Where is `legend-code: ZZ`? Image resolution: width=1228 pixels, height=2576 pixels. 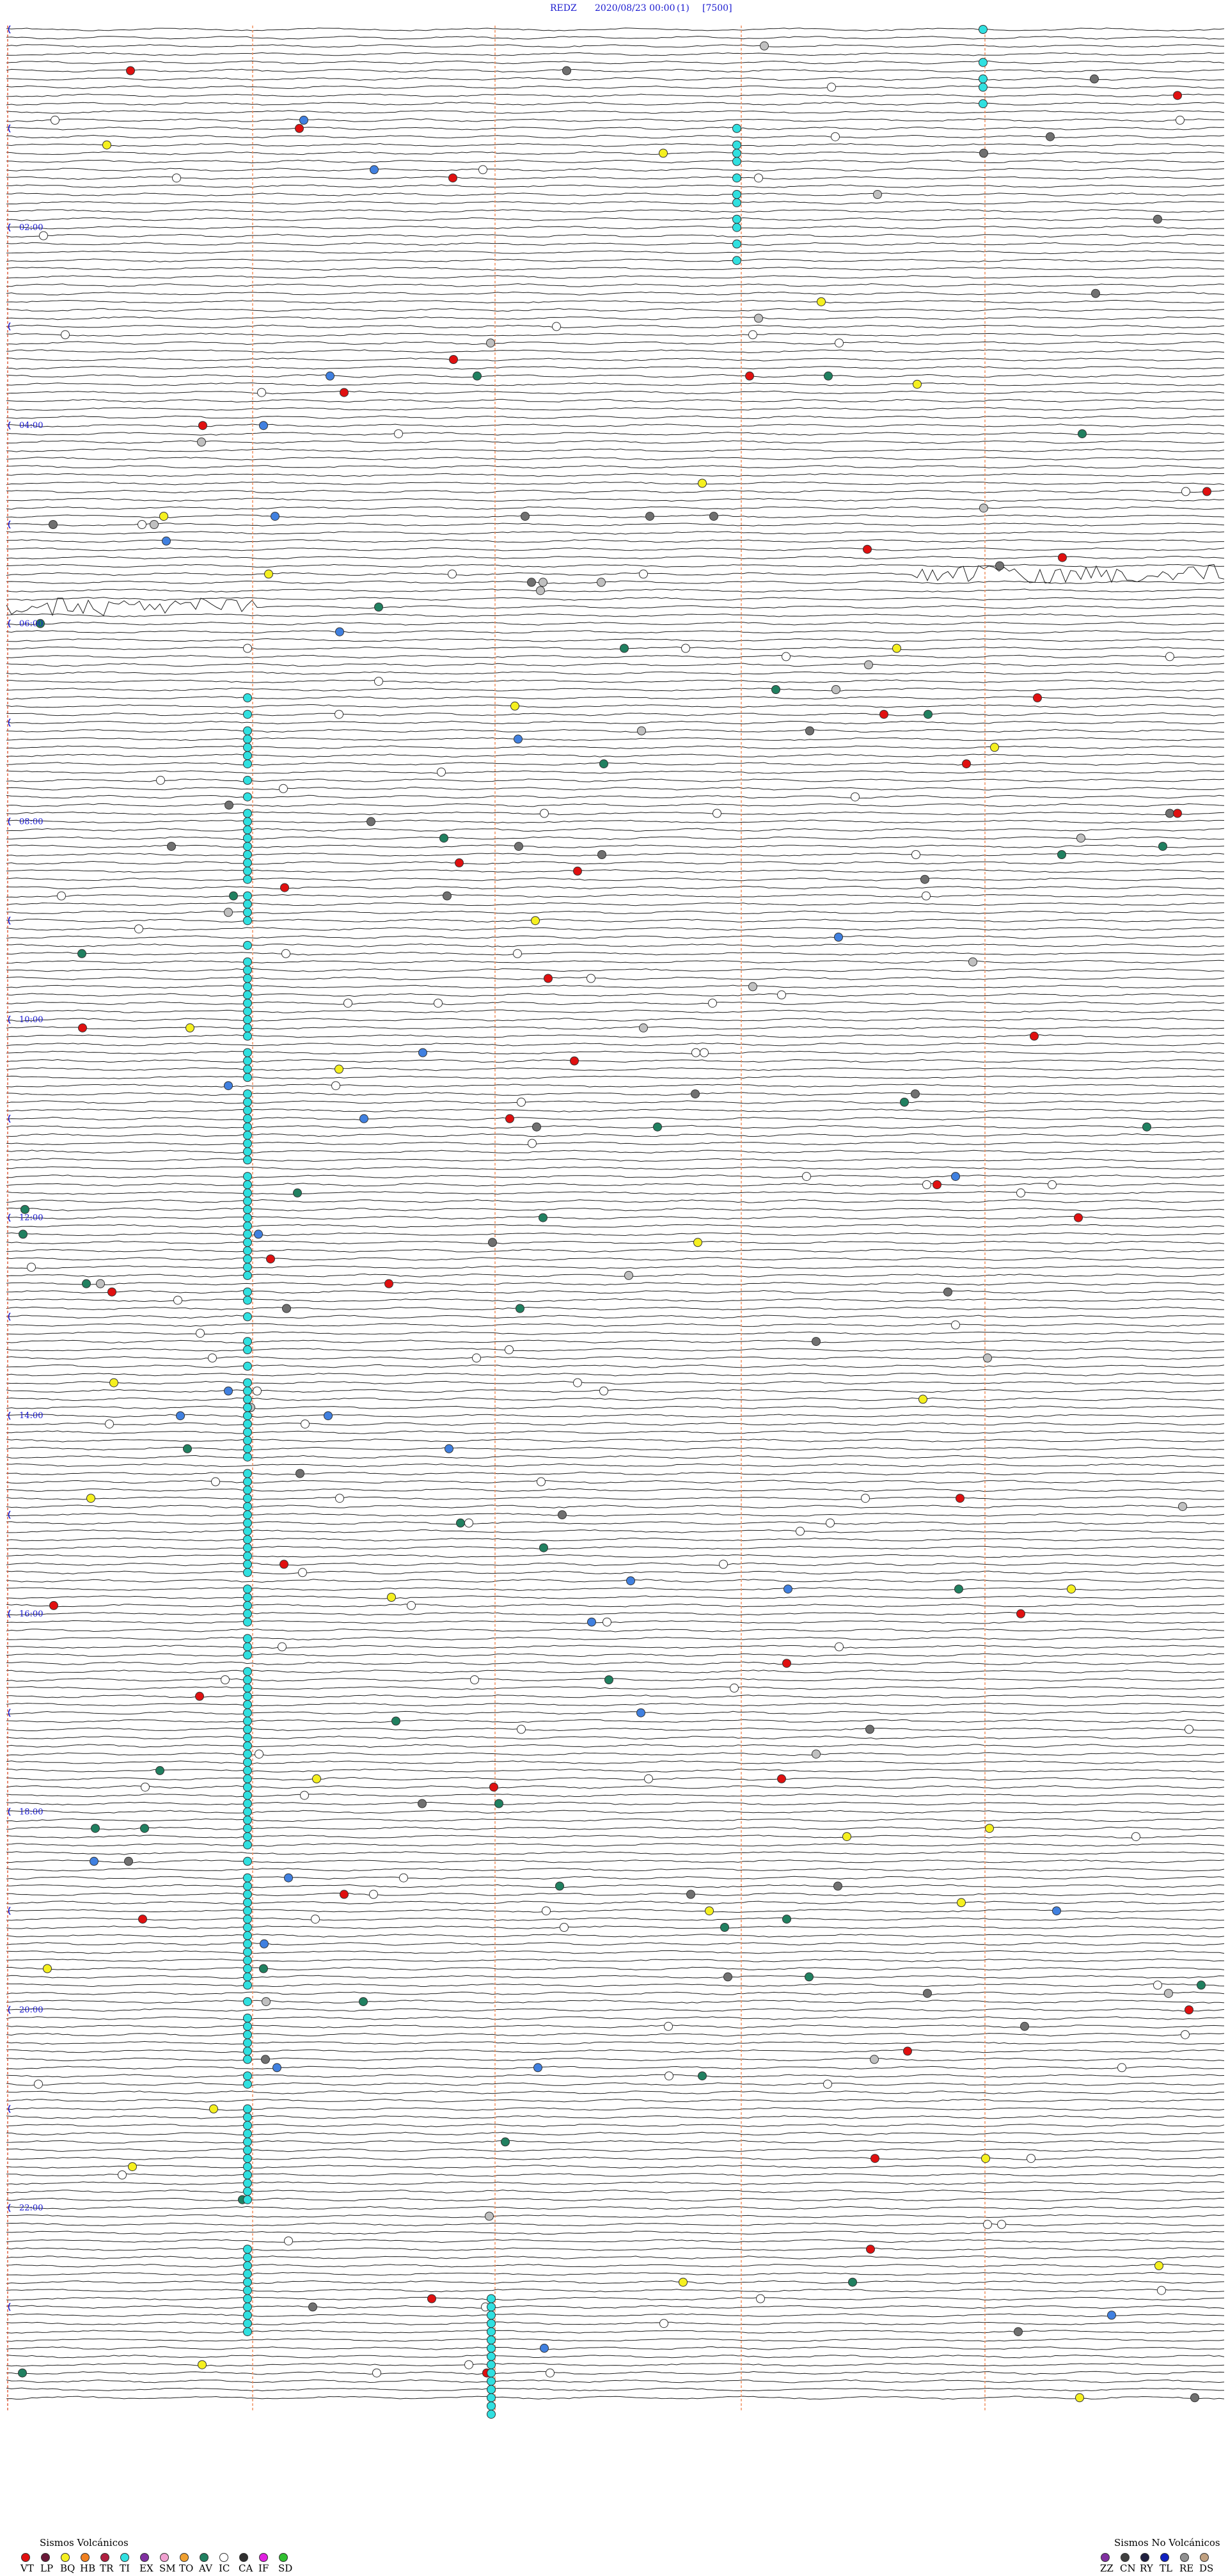
legend-code: ZZ is located at coordinates (1107, 2568).